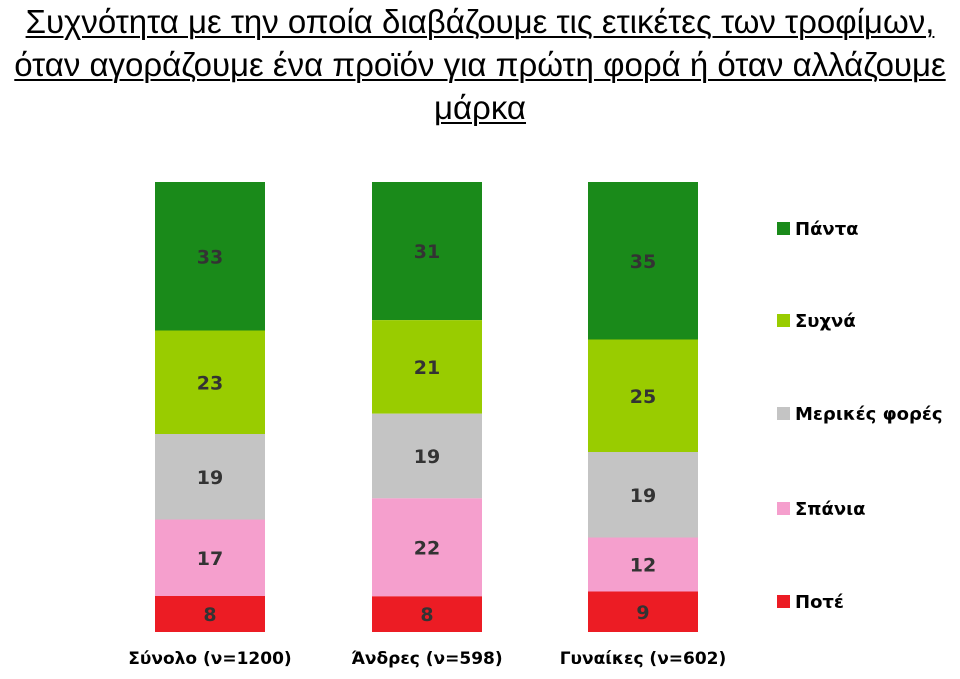  I want to click on legend-label-3: Μερικές φορές, so click(869, 414).